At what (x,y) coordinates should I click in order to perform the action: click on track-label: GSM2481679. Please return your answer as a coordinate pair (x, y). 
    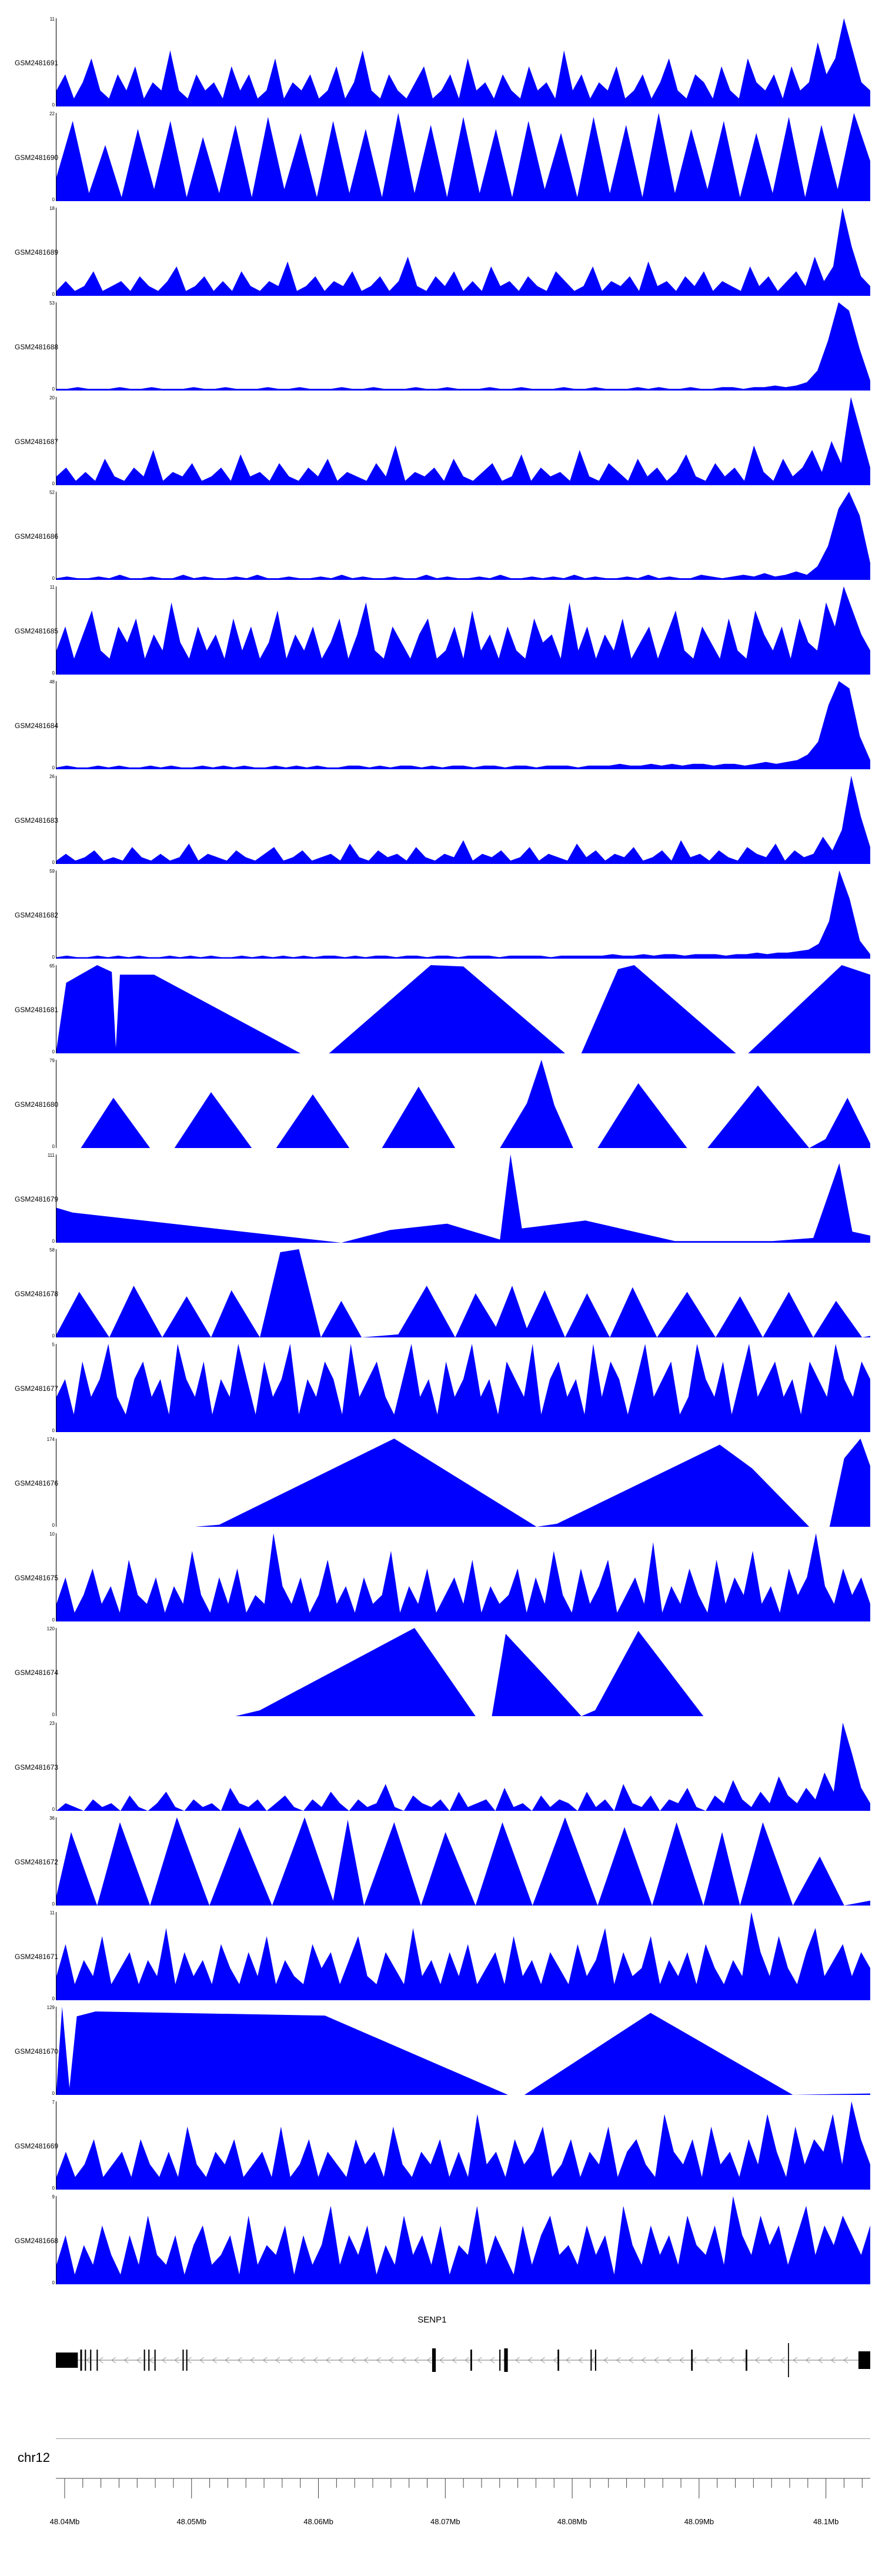
    Looking at the image, I should click on (37, 1198).